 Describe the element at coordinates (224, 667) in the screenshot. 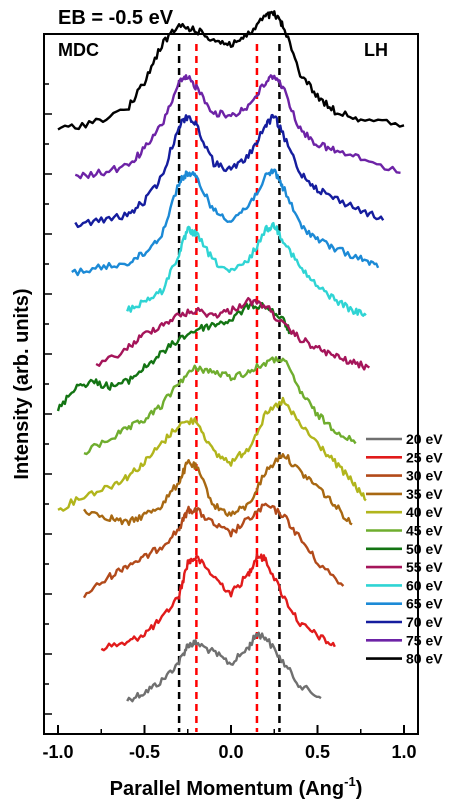

I see `series-line-20-ev` at that location.